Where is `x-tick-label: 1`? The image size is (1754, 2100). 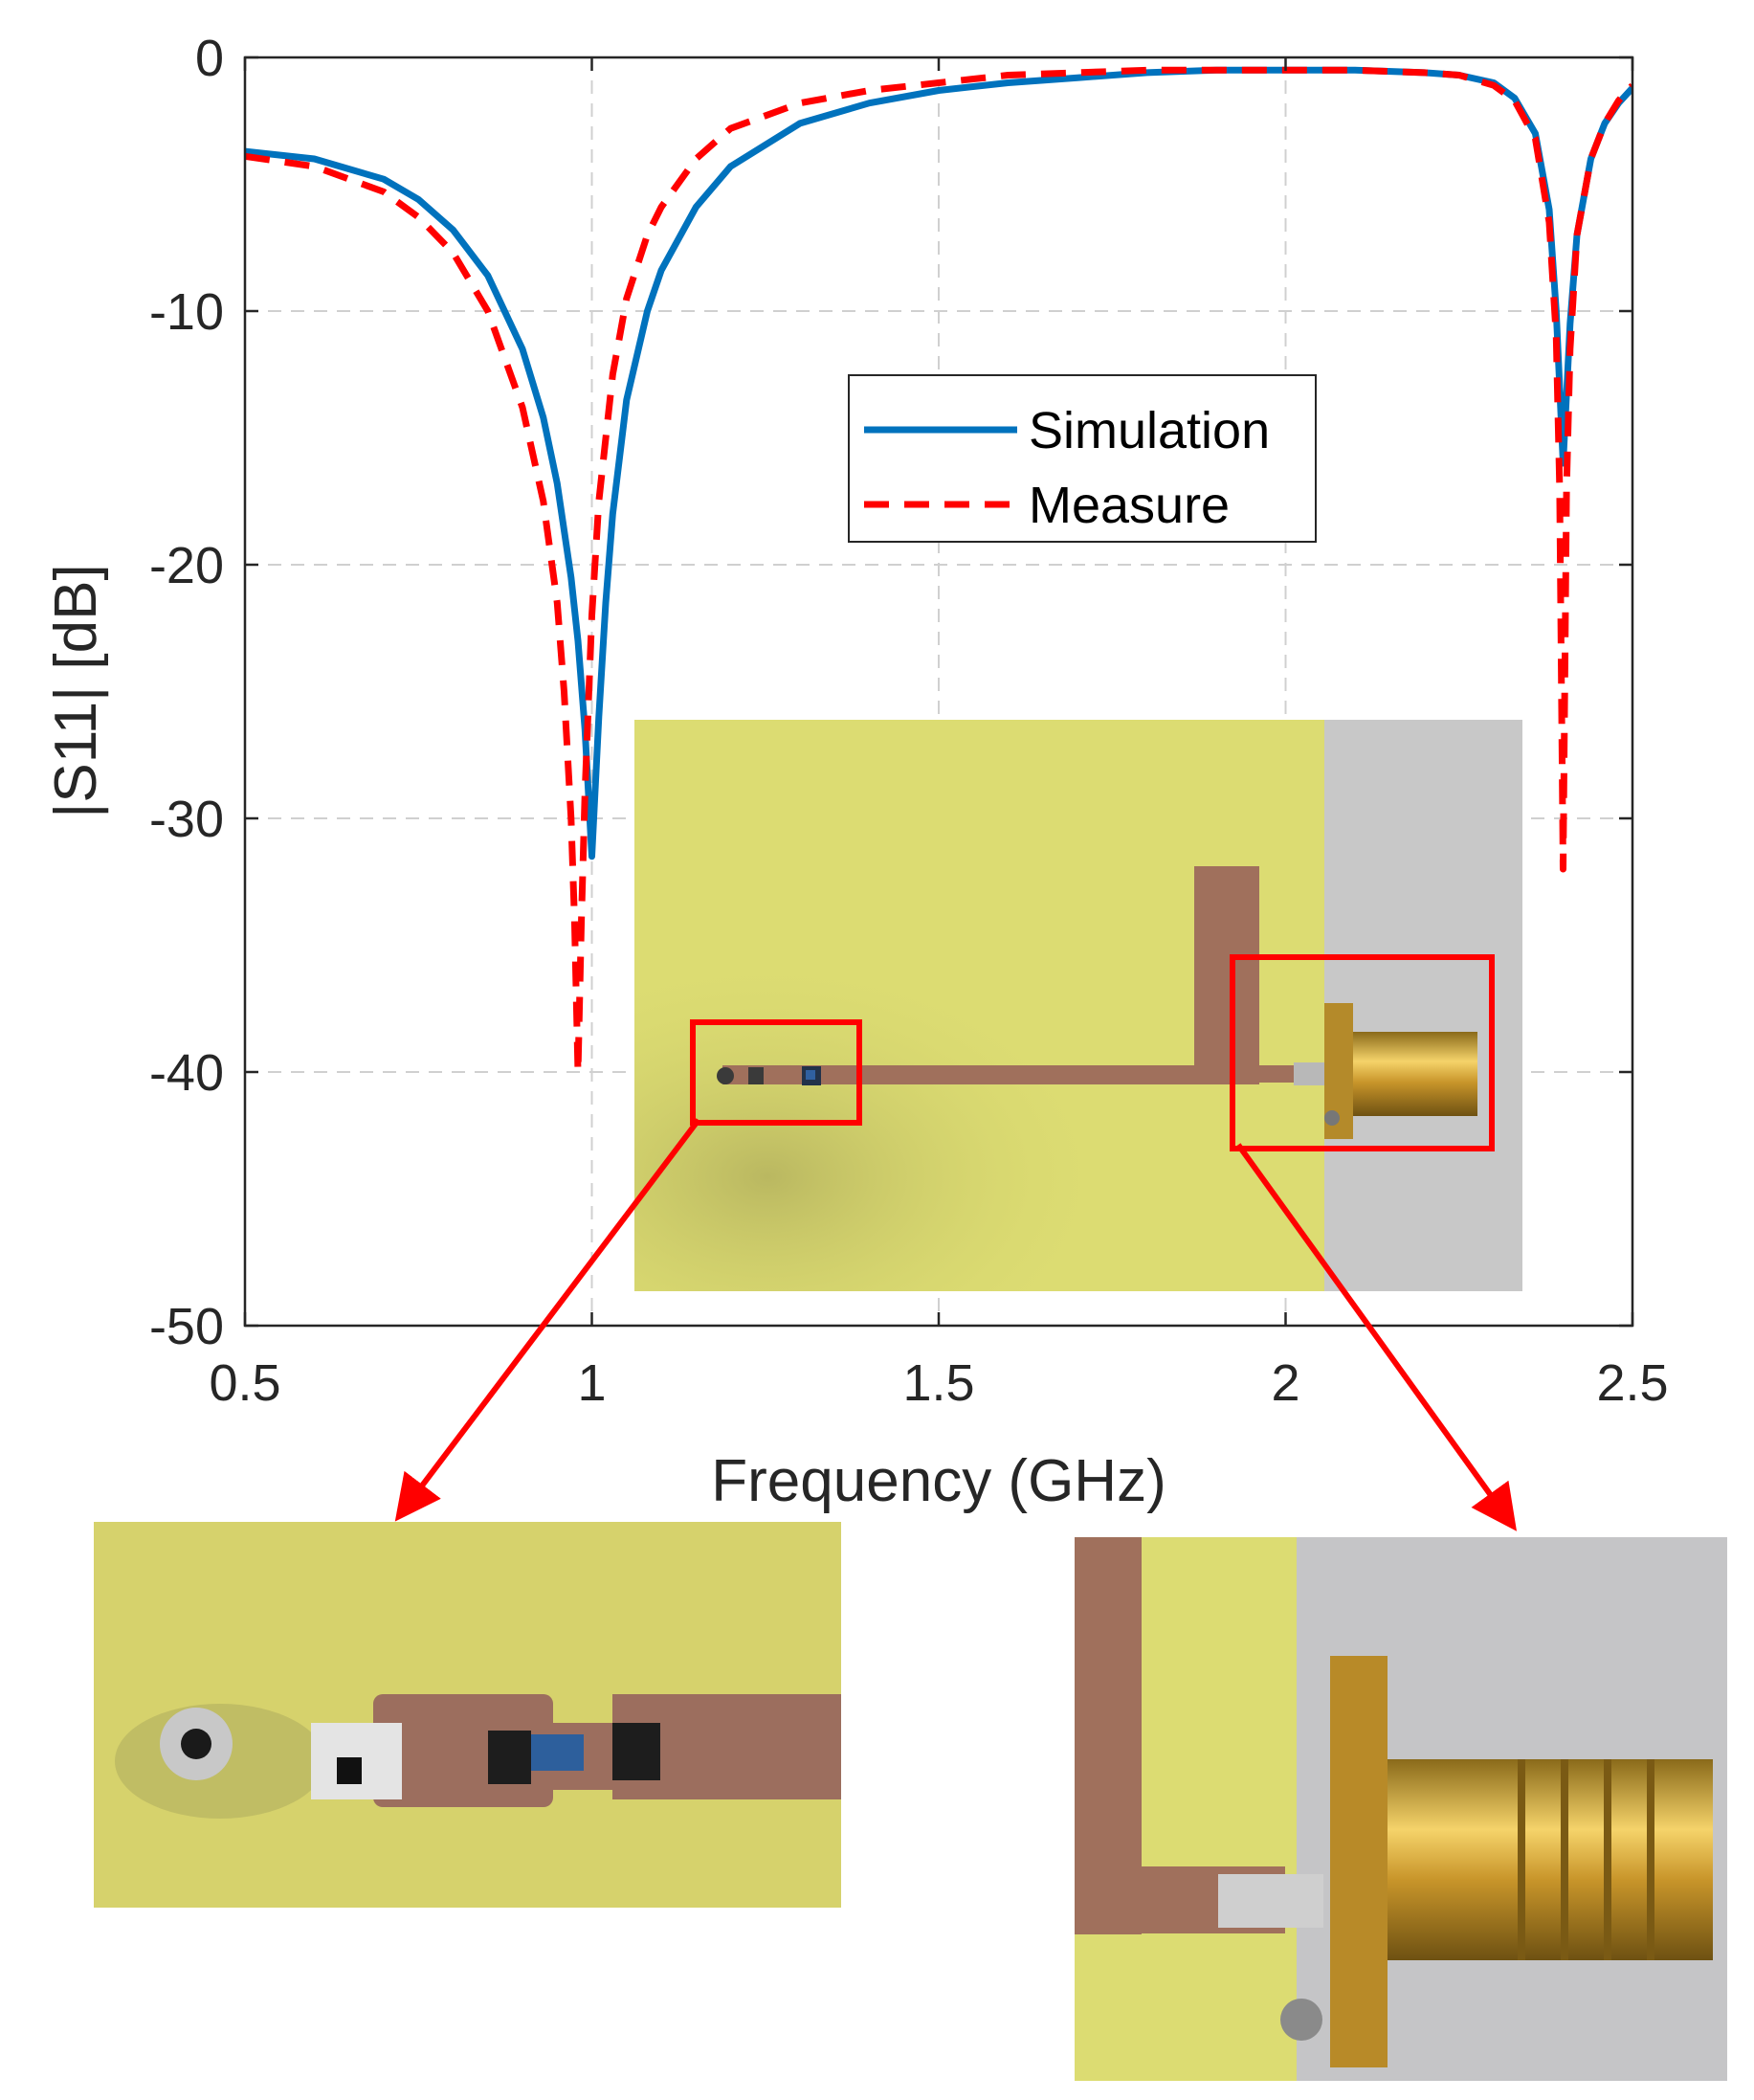
x-tick-label: 1 is located at coordinates (591, 1383).